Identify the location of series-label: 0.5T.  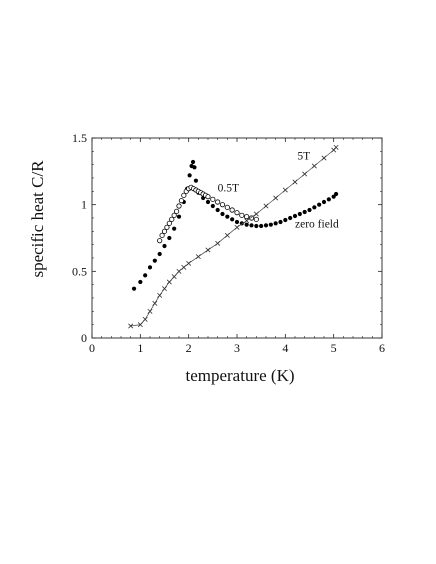
(228, 188).